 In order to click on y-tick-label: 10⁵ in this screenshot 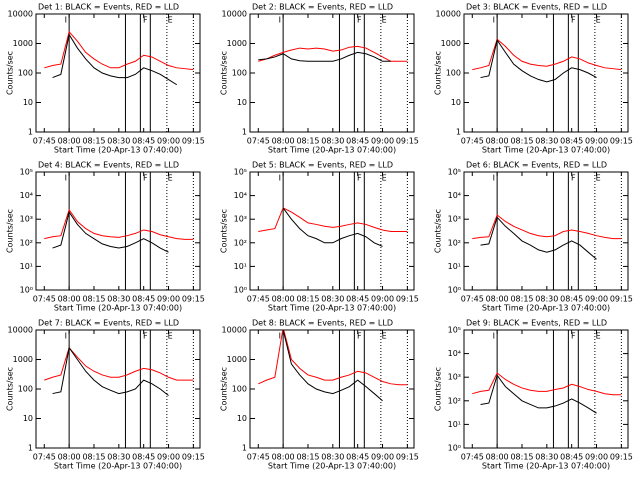, I will do `click(454, 330)`.